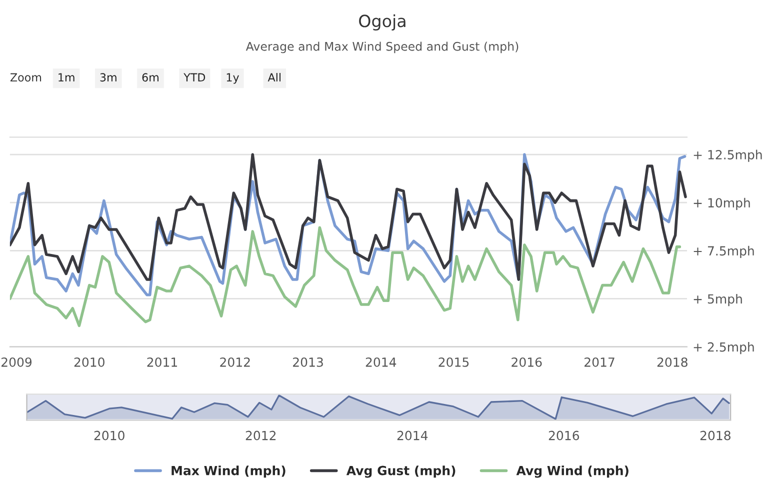  What do you see at coordinates (382, 48) in the screenshot?
I see `chart-subtitle: Average and Max Wind Speed and Gust (mph)` at bounding box center [382, 48].